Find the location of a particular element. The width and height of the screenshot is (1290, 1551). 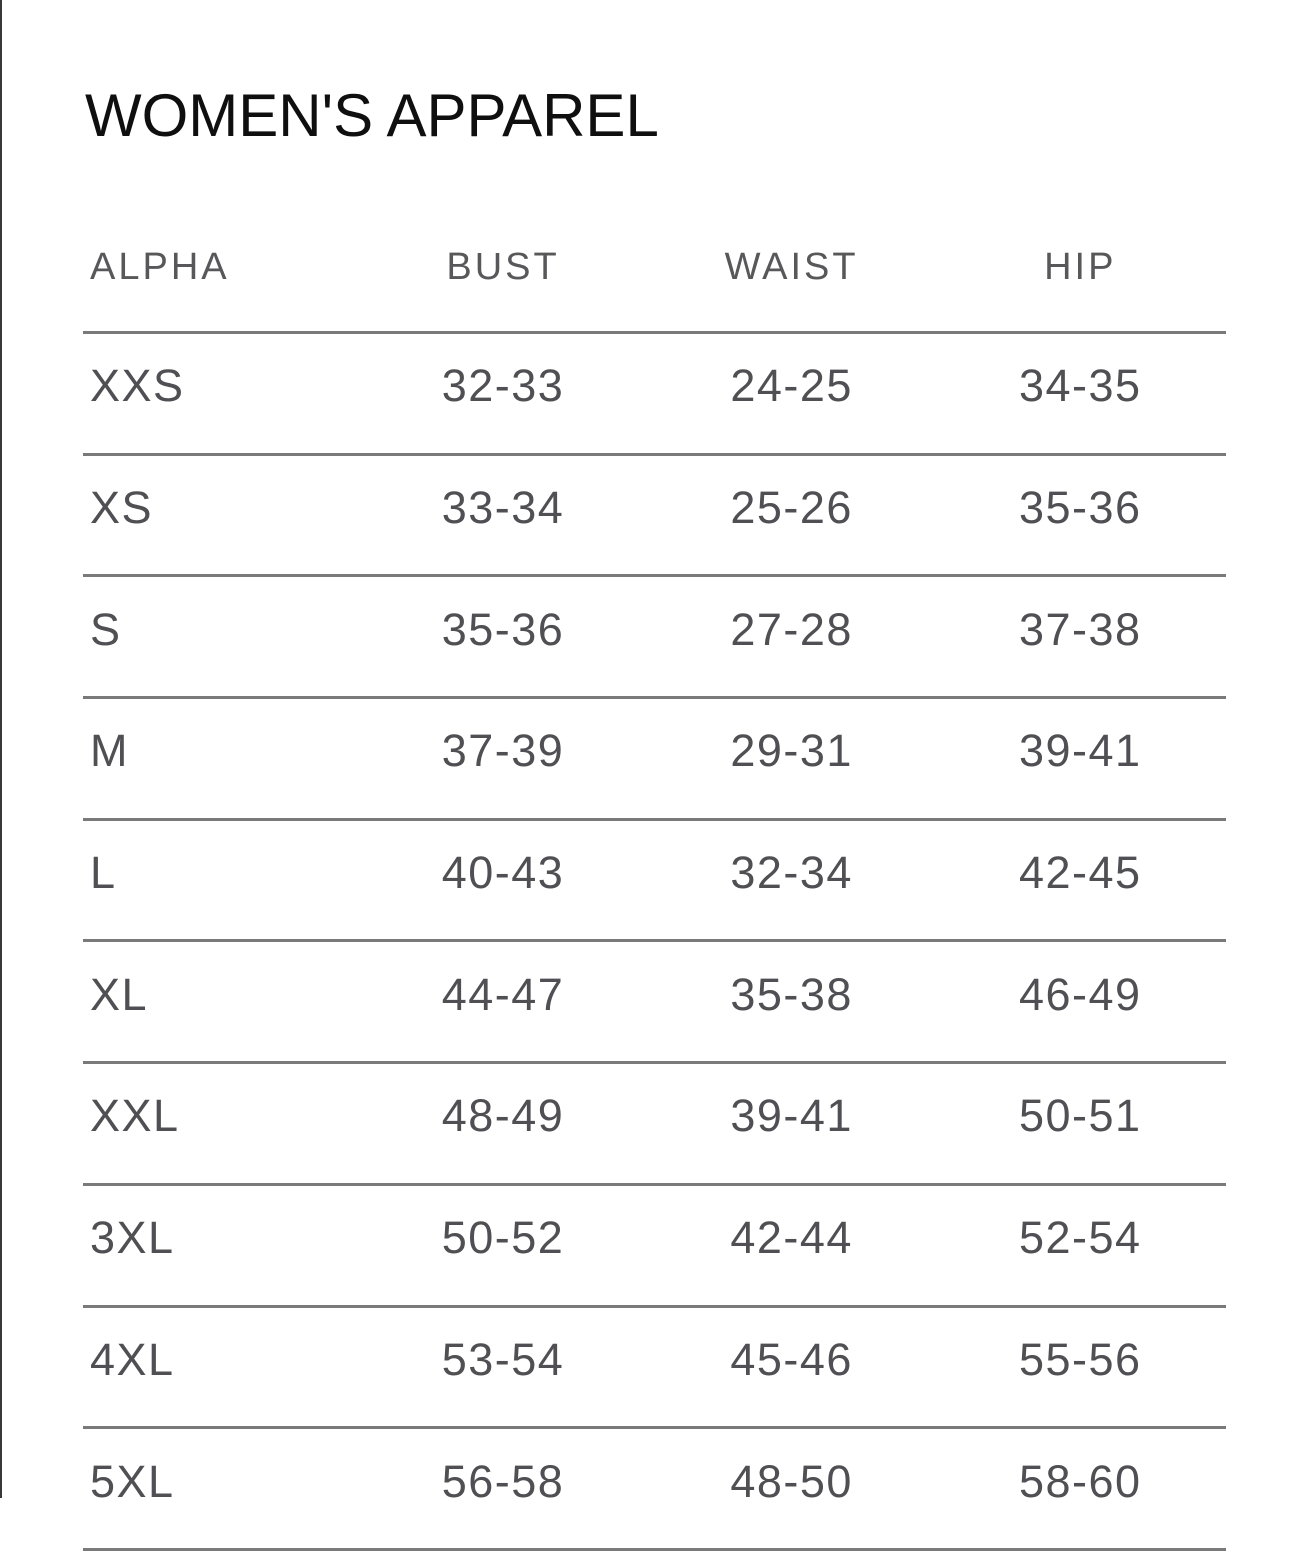

page-left-edge-border is located at coordinates (1, 749).